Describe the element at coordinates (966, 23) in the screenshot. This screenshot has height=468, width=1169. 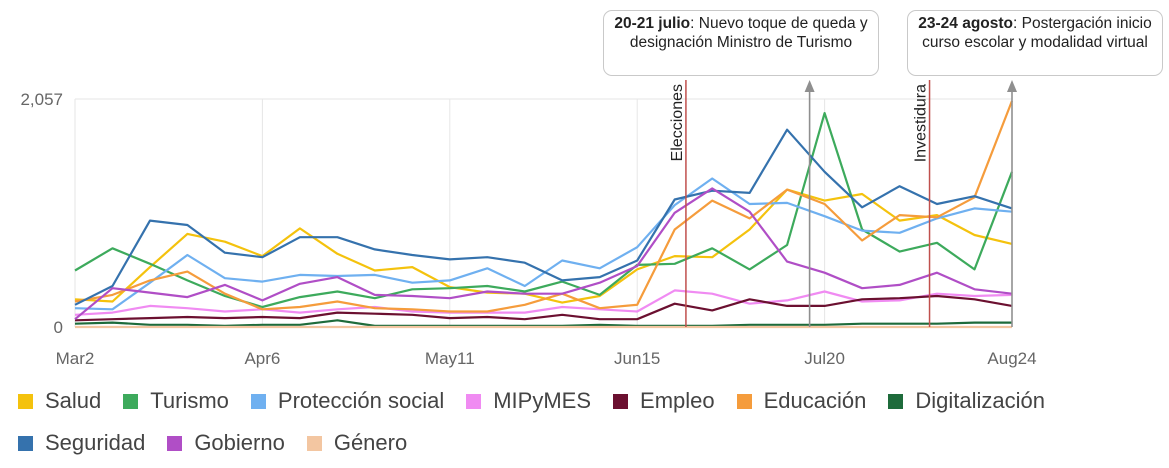
I see `annotation-august-bold: 23-24 agosto` at that location.